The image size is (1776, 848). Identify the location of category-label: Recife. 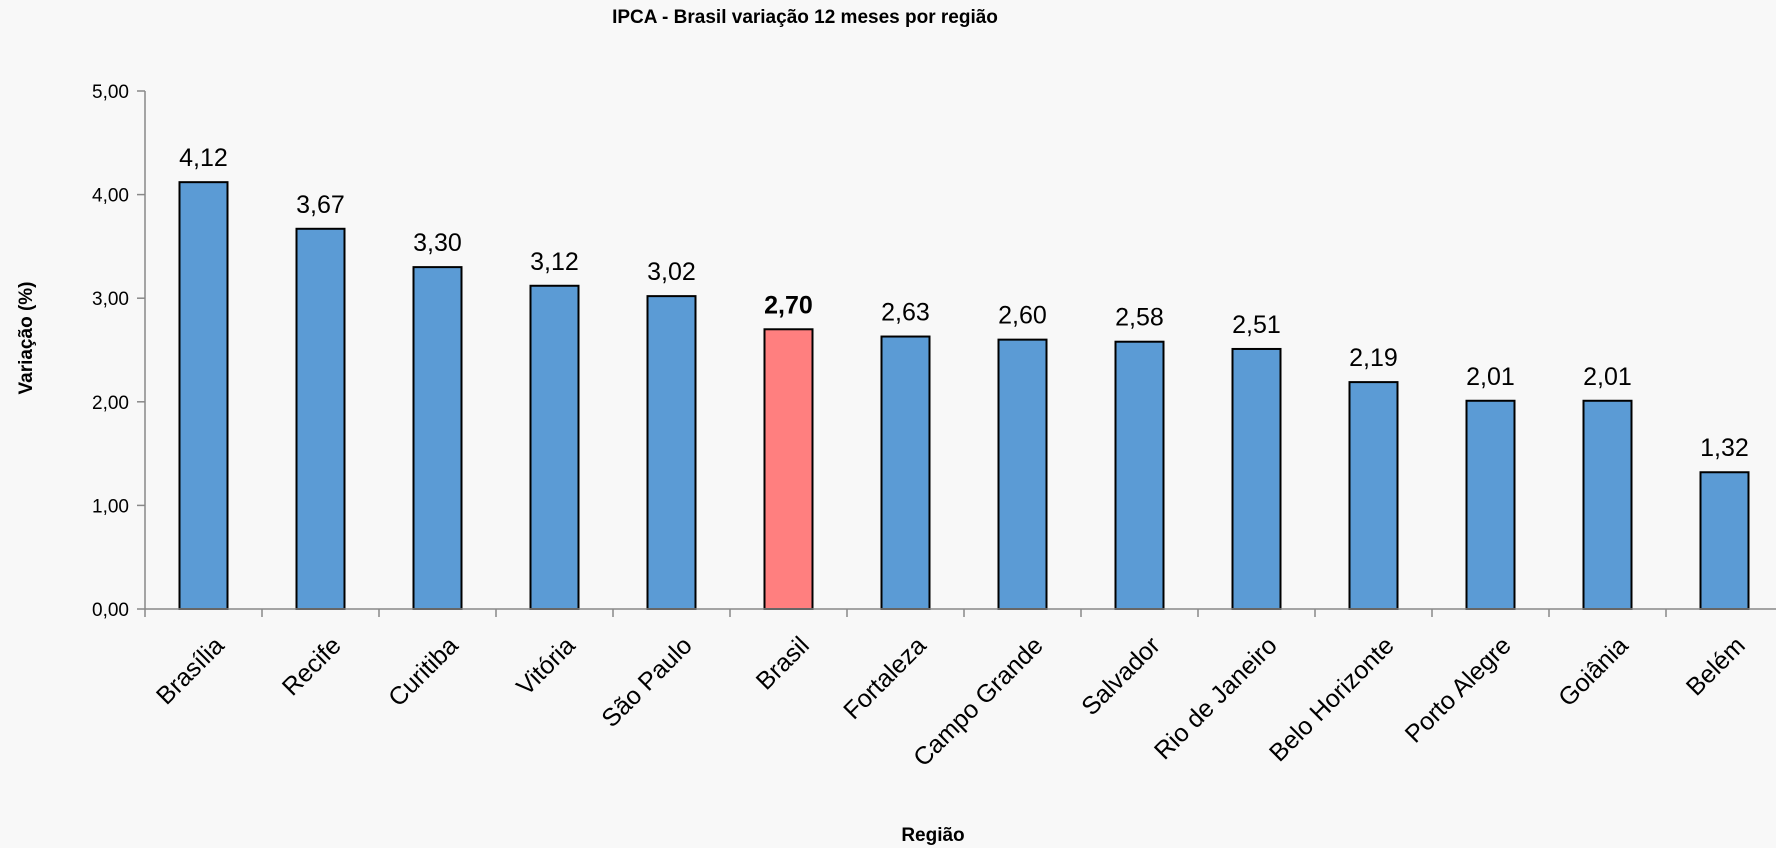
(312, 666).